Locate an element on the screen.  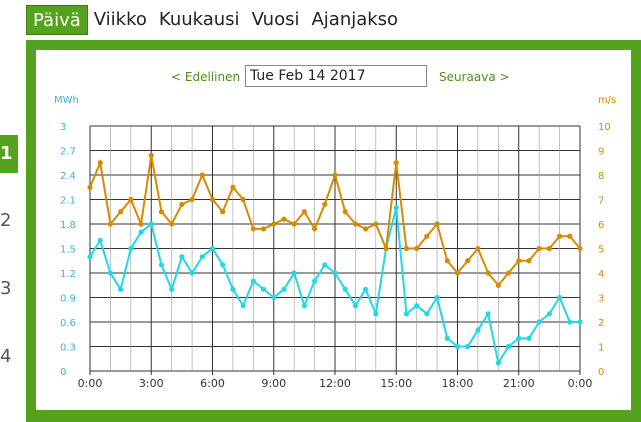
tab-year: Vuosi is located at coordinates (275, 19).